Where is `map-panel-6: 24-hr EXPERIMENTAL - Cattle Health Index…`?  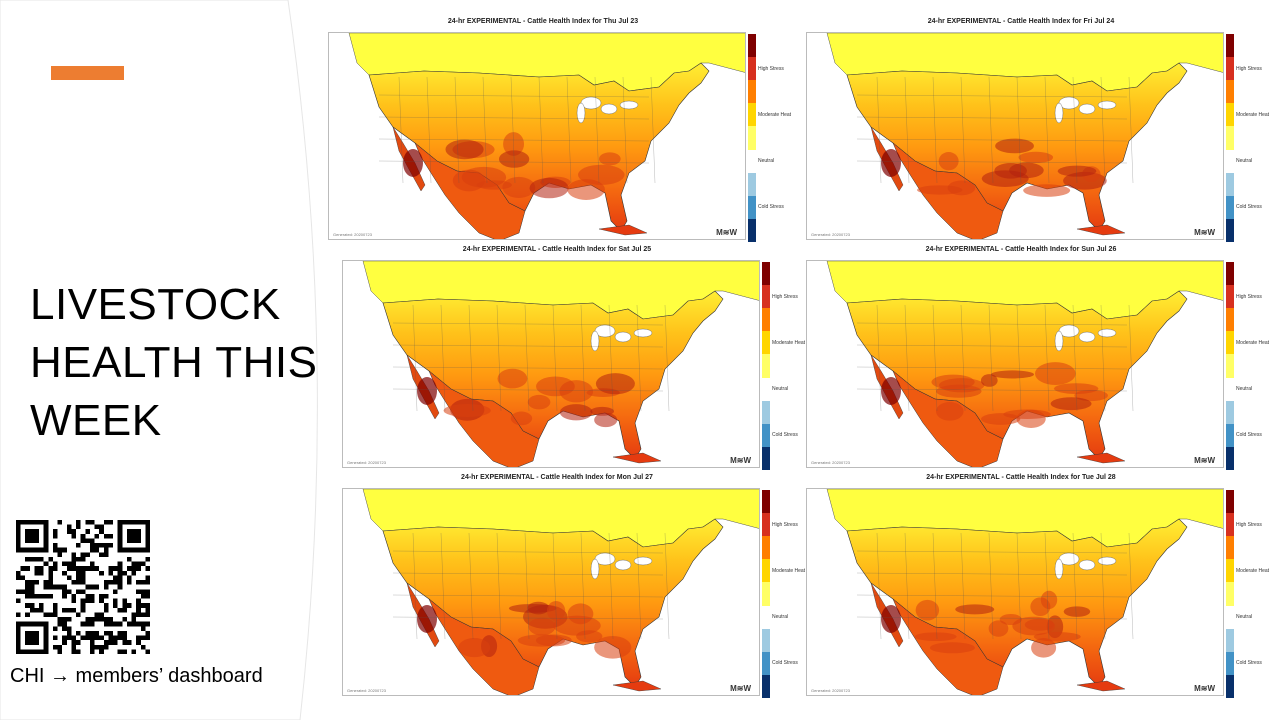 map-panel-6: 24-hr EXPERIMENTAL - Cattle Health Index… is located at coordinates (1037, 588).